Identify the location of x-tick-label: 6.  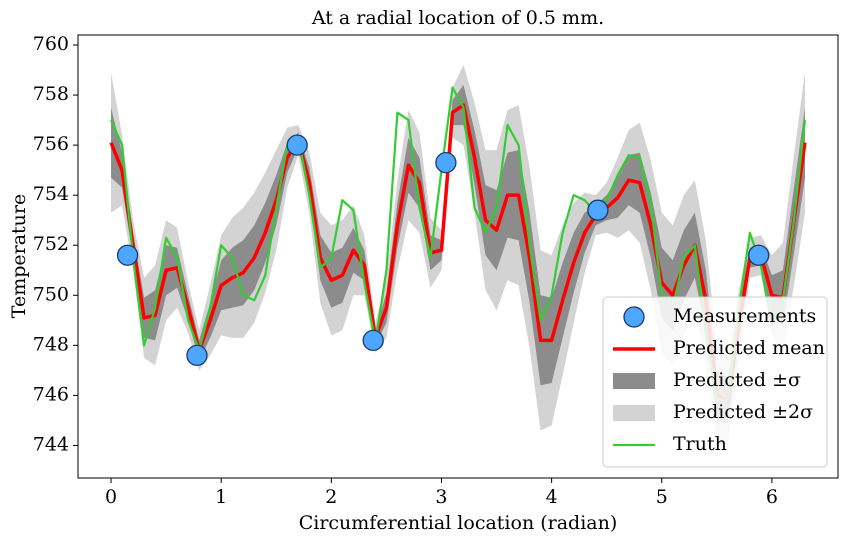
(772, 497).